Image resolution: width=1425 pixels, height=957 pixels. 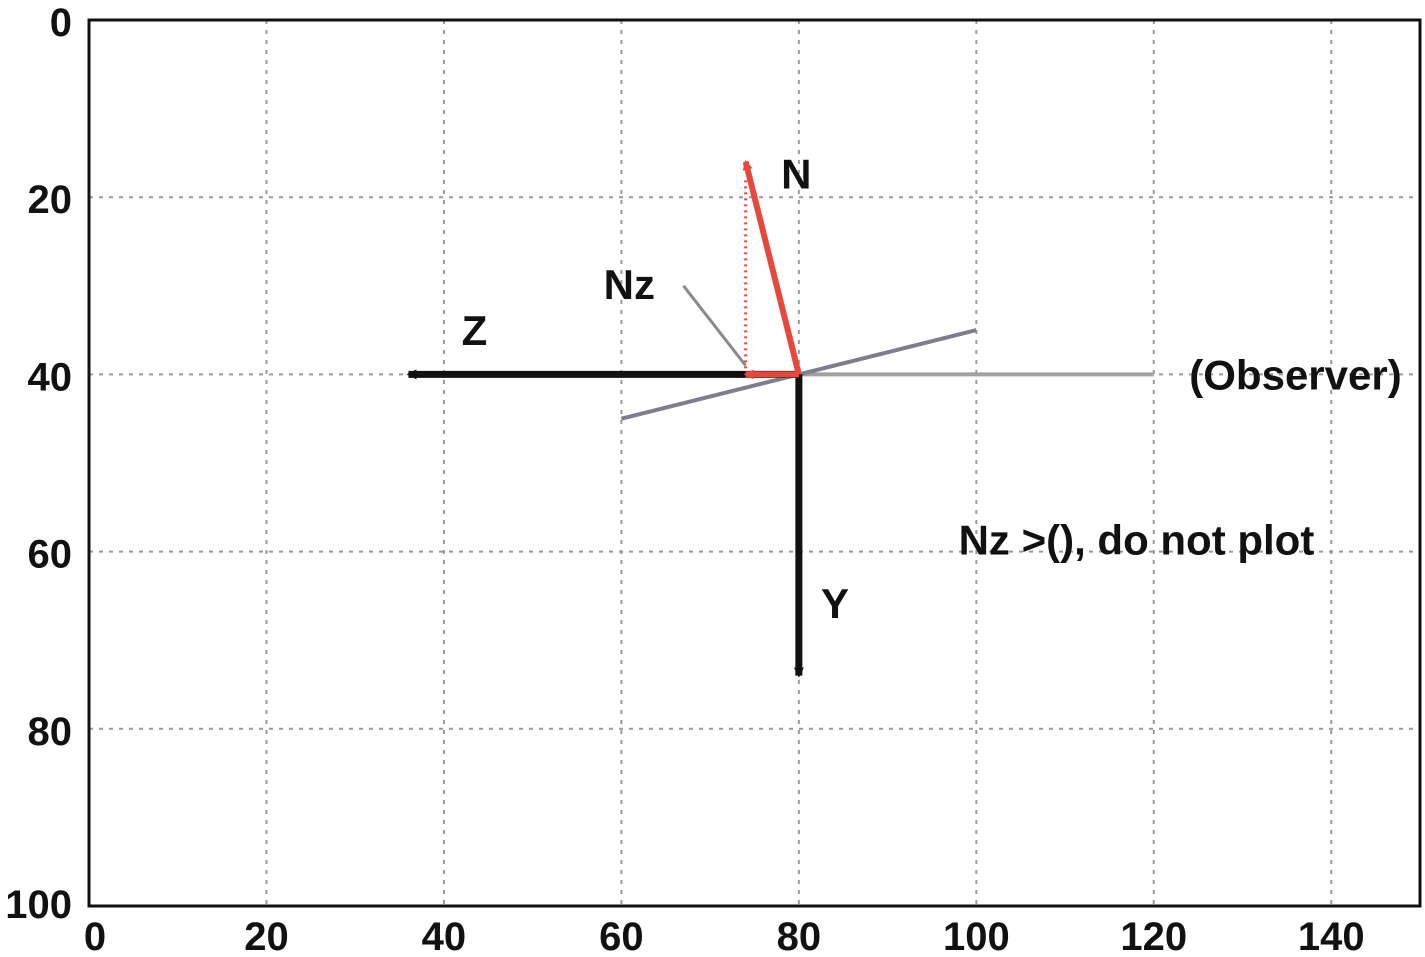 I want to click on annotation-label: Z, so click(x=475, y=330).